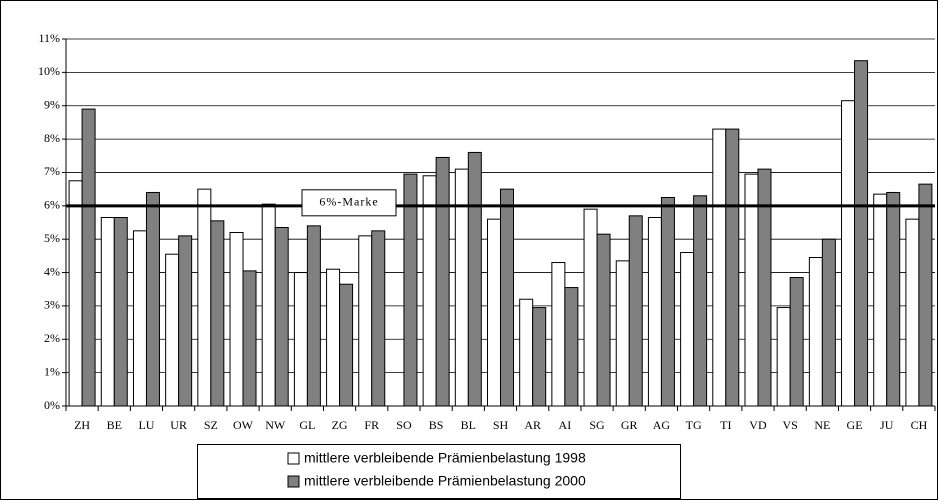  Describe the element at coordinates (52, 271) in the screenshot. I see `y-tick-label: 4%` at that location.